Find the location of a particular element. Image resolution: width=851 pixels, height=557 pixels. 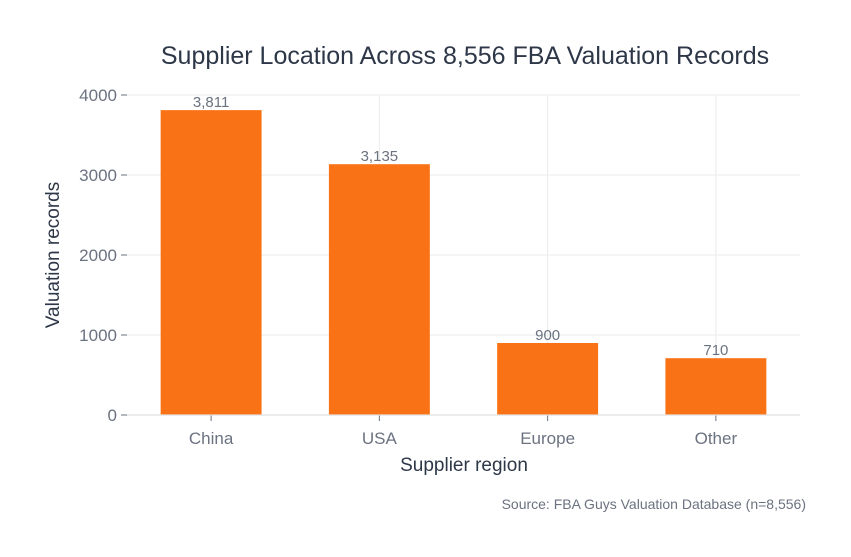

x-tick-label-europe: Europe is located at coordinates (547, 438).